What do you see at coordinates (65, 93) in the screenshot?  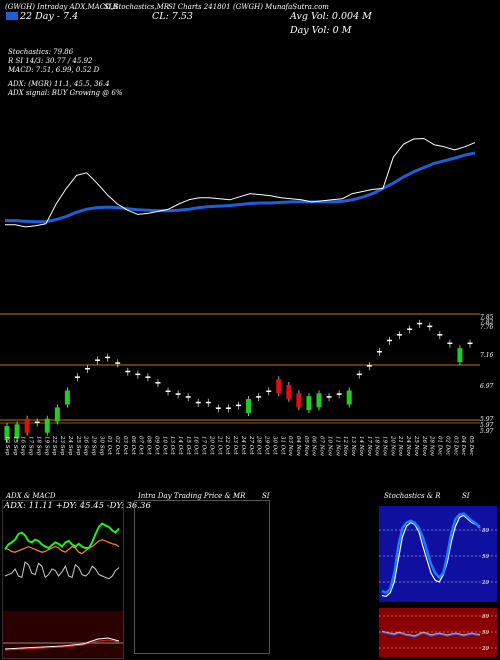 I see `adx-signal-readout: ADX signal: BUY Growing @ 6%` at bounding box center [65, 93].